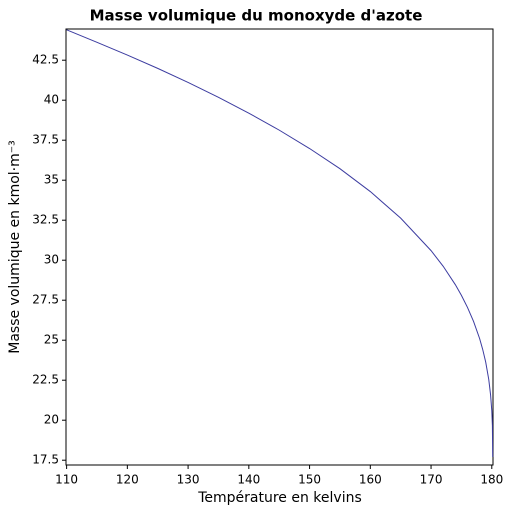  Describe the element at coordinates (45, 380) in the screenshot. I see `y-tick-label: 22.5` at that location.